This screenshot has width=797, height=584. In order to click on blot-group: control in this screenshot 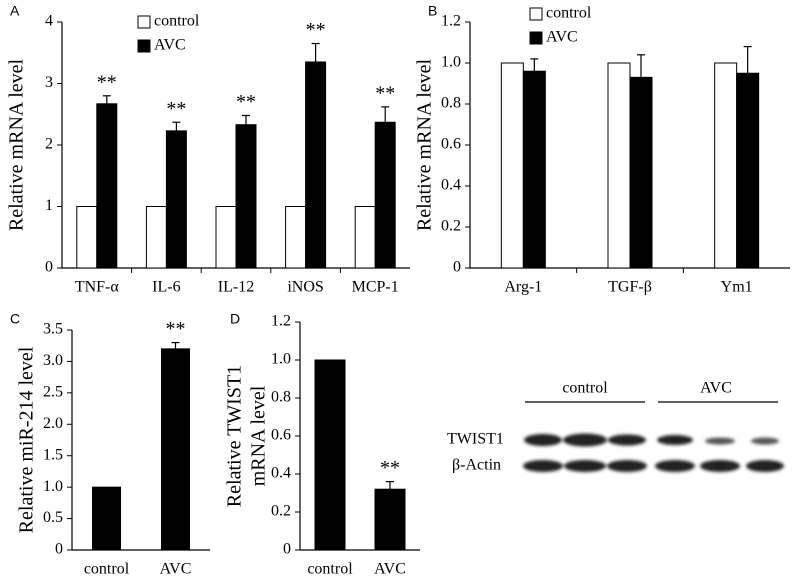, I will do `click(585, 388)`.